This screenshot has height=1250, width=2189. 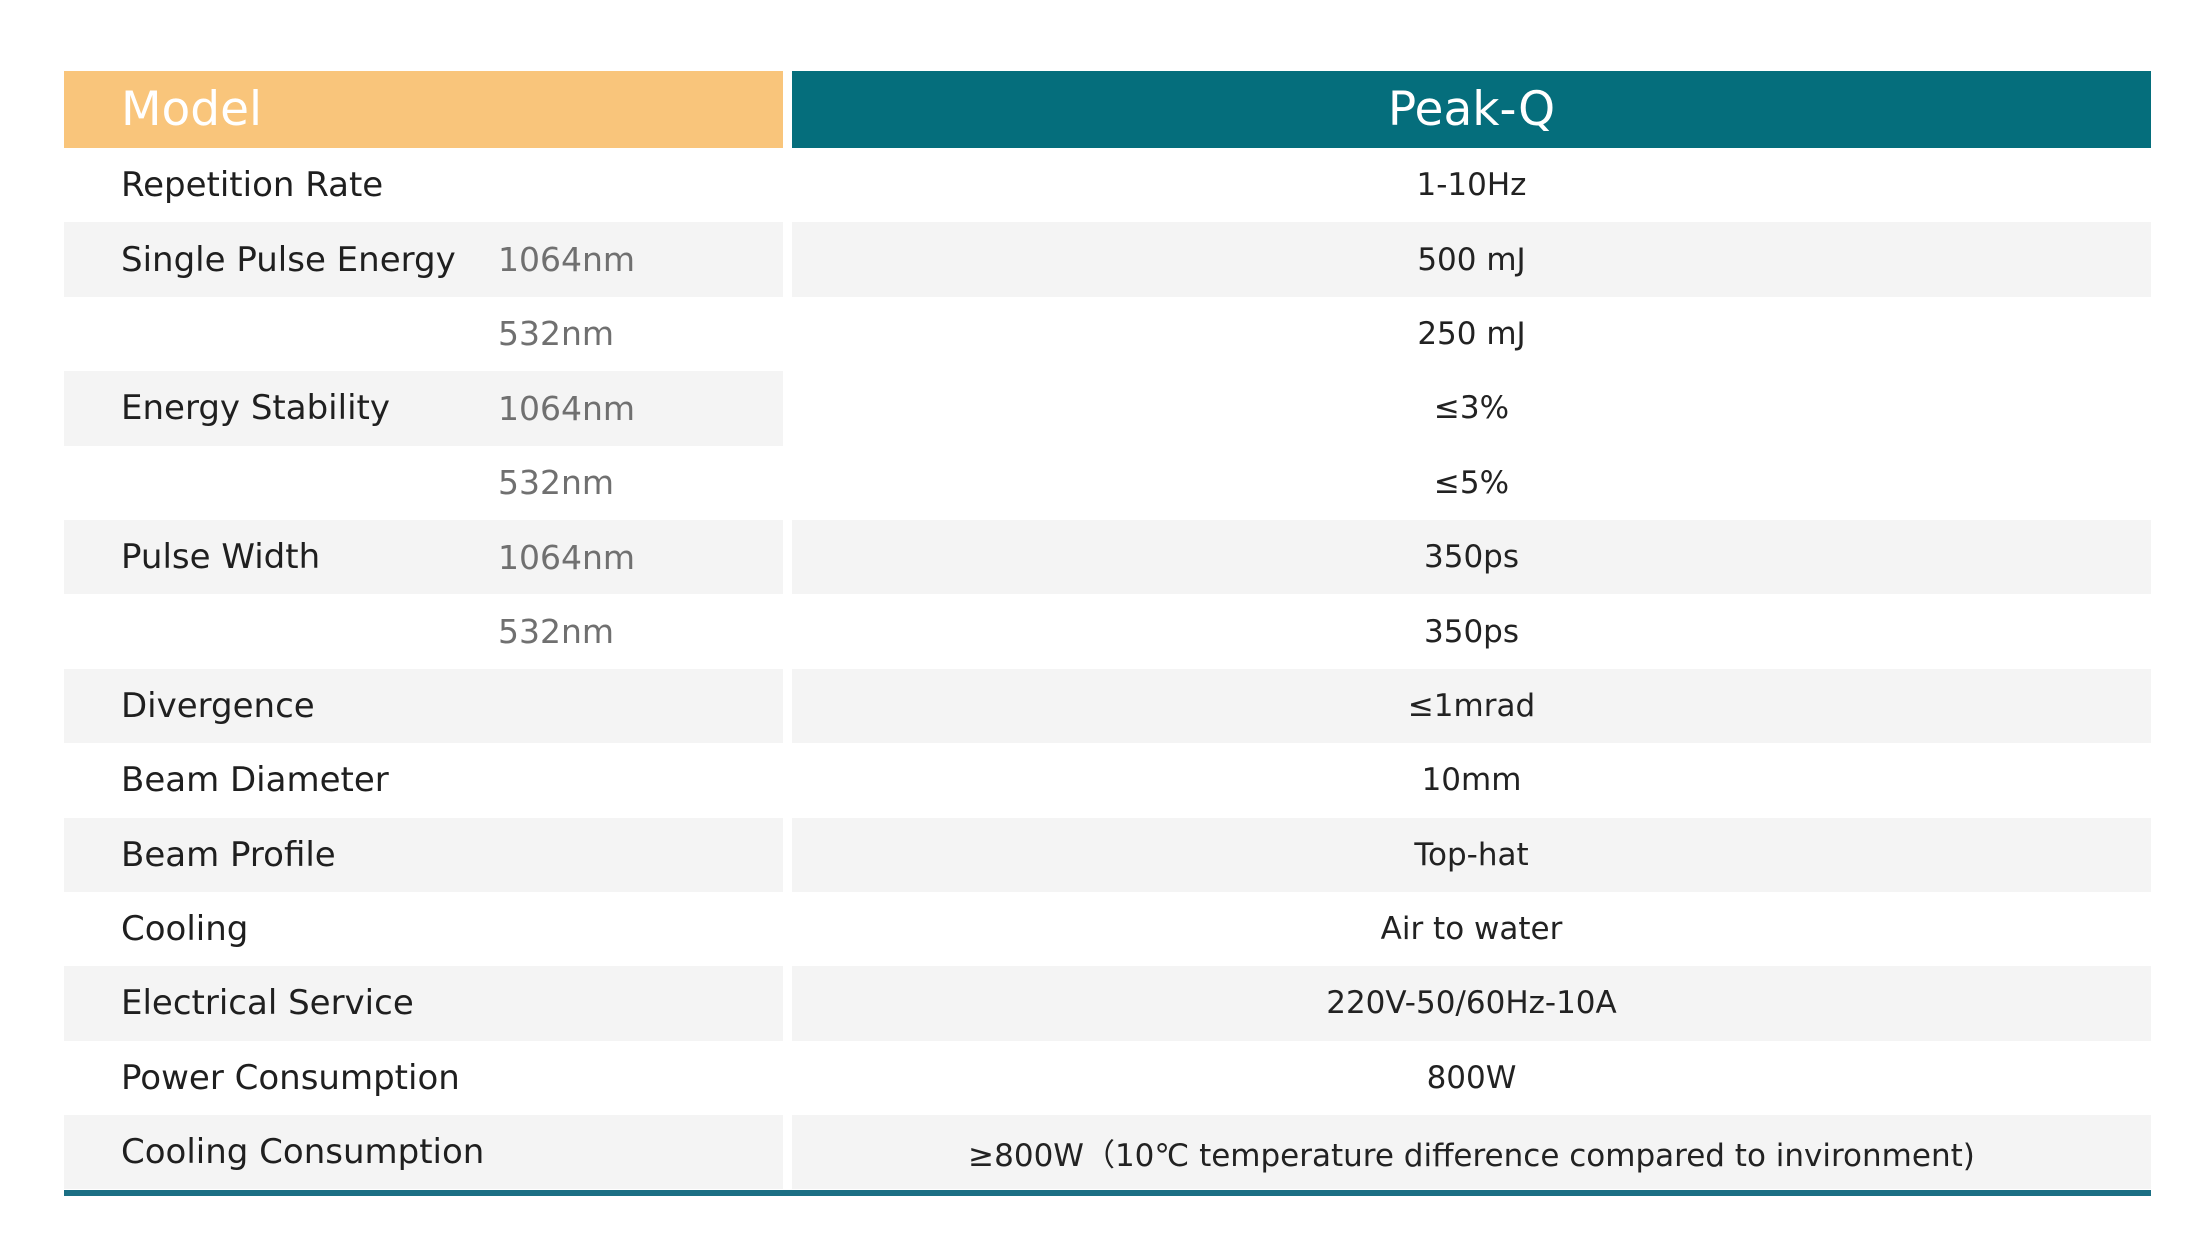 I want to click on param-cell: Power Consumption, so click(x=423, y=1078).